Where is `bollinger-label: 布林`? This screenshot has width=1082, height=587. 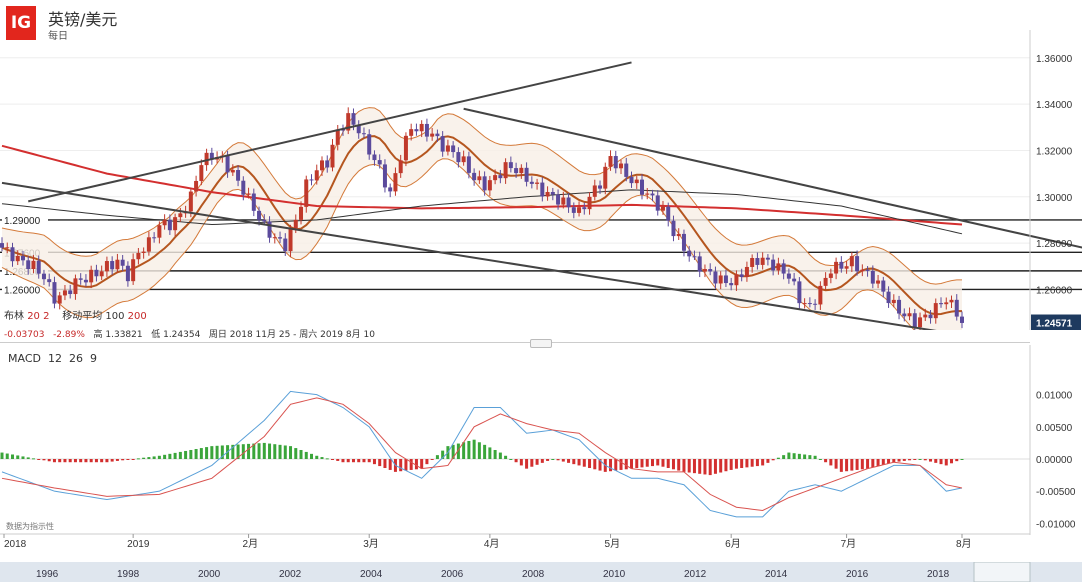 bollinger-label: 布林 is located at coordinates (14, 316).